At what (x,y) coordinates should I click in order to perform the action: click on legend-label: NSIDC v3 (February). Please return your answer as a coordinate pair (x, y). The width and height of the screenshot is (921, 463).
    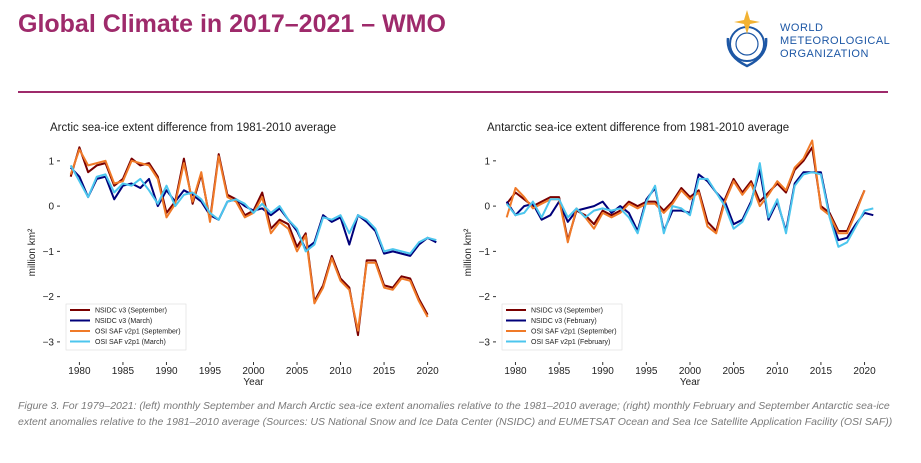
    Looking at the image, I should click on (564, 321).